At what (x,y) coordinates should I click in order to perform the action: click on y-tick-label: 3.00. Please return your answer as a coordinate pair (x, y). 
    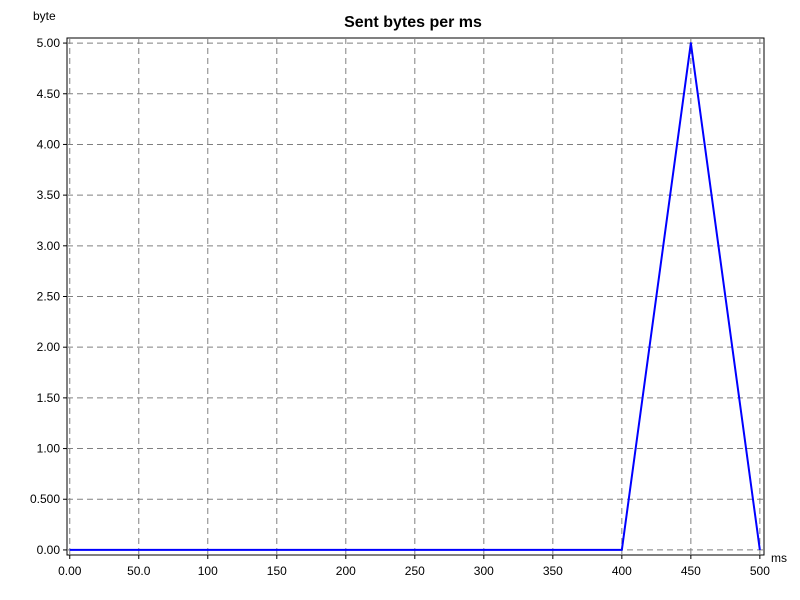
    Looking at the image, I should click on (49, 246).